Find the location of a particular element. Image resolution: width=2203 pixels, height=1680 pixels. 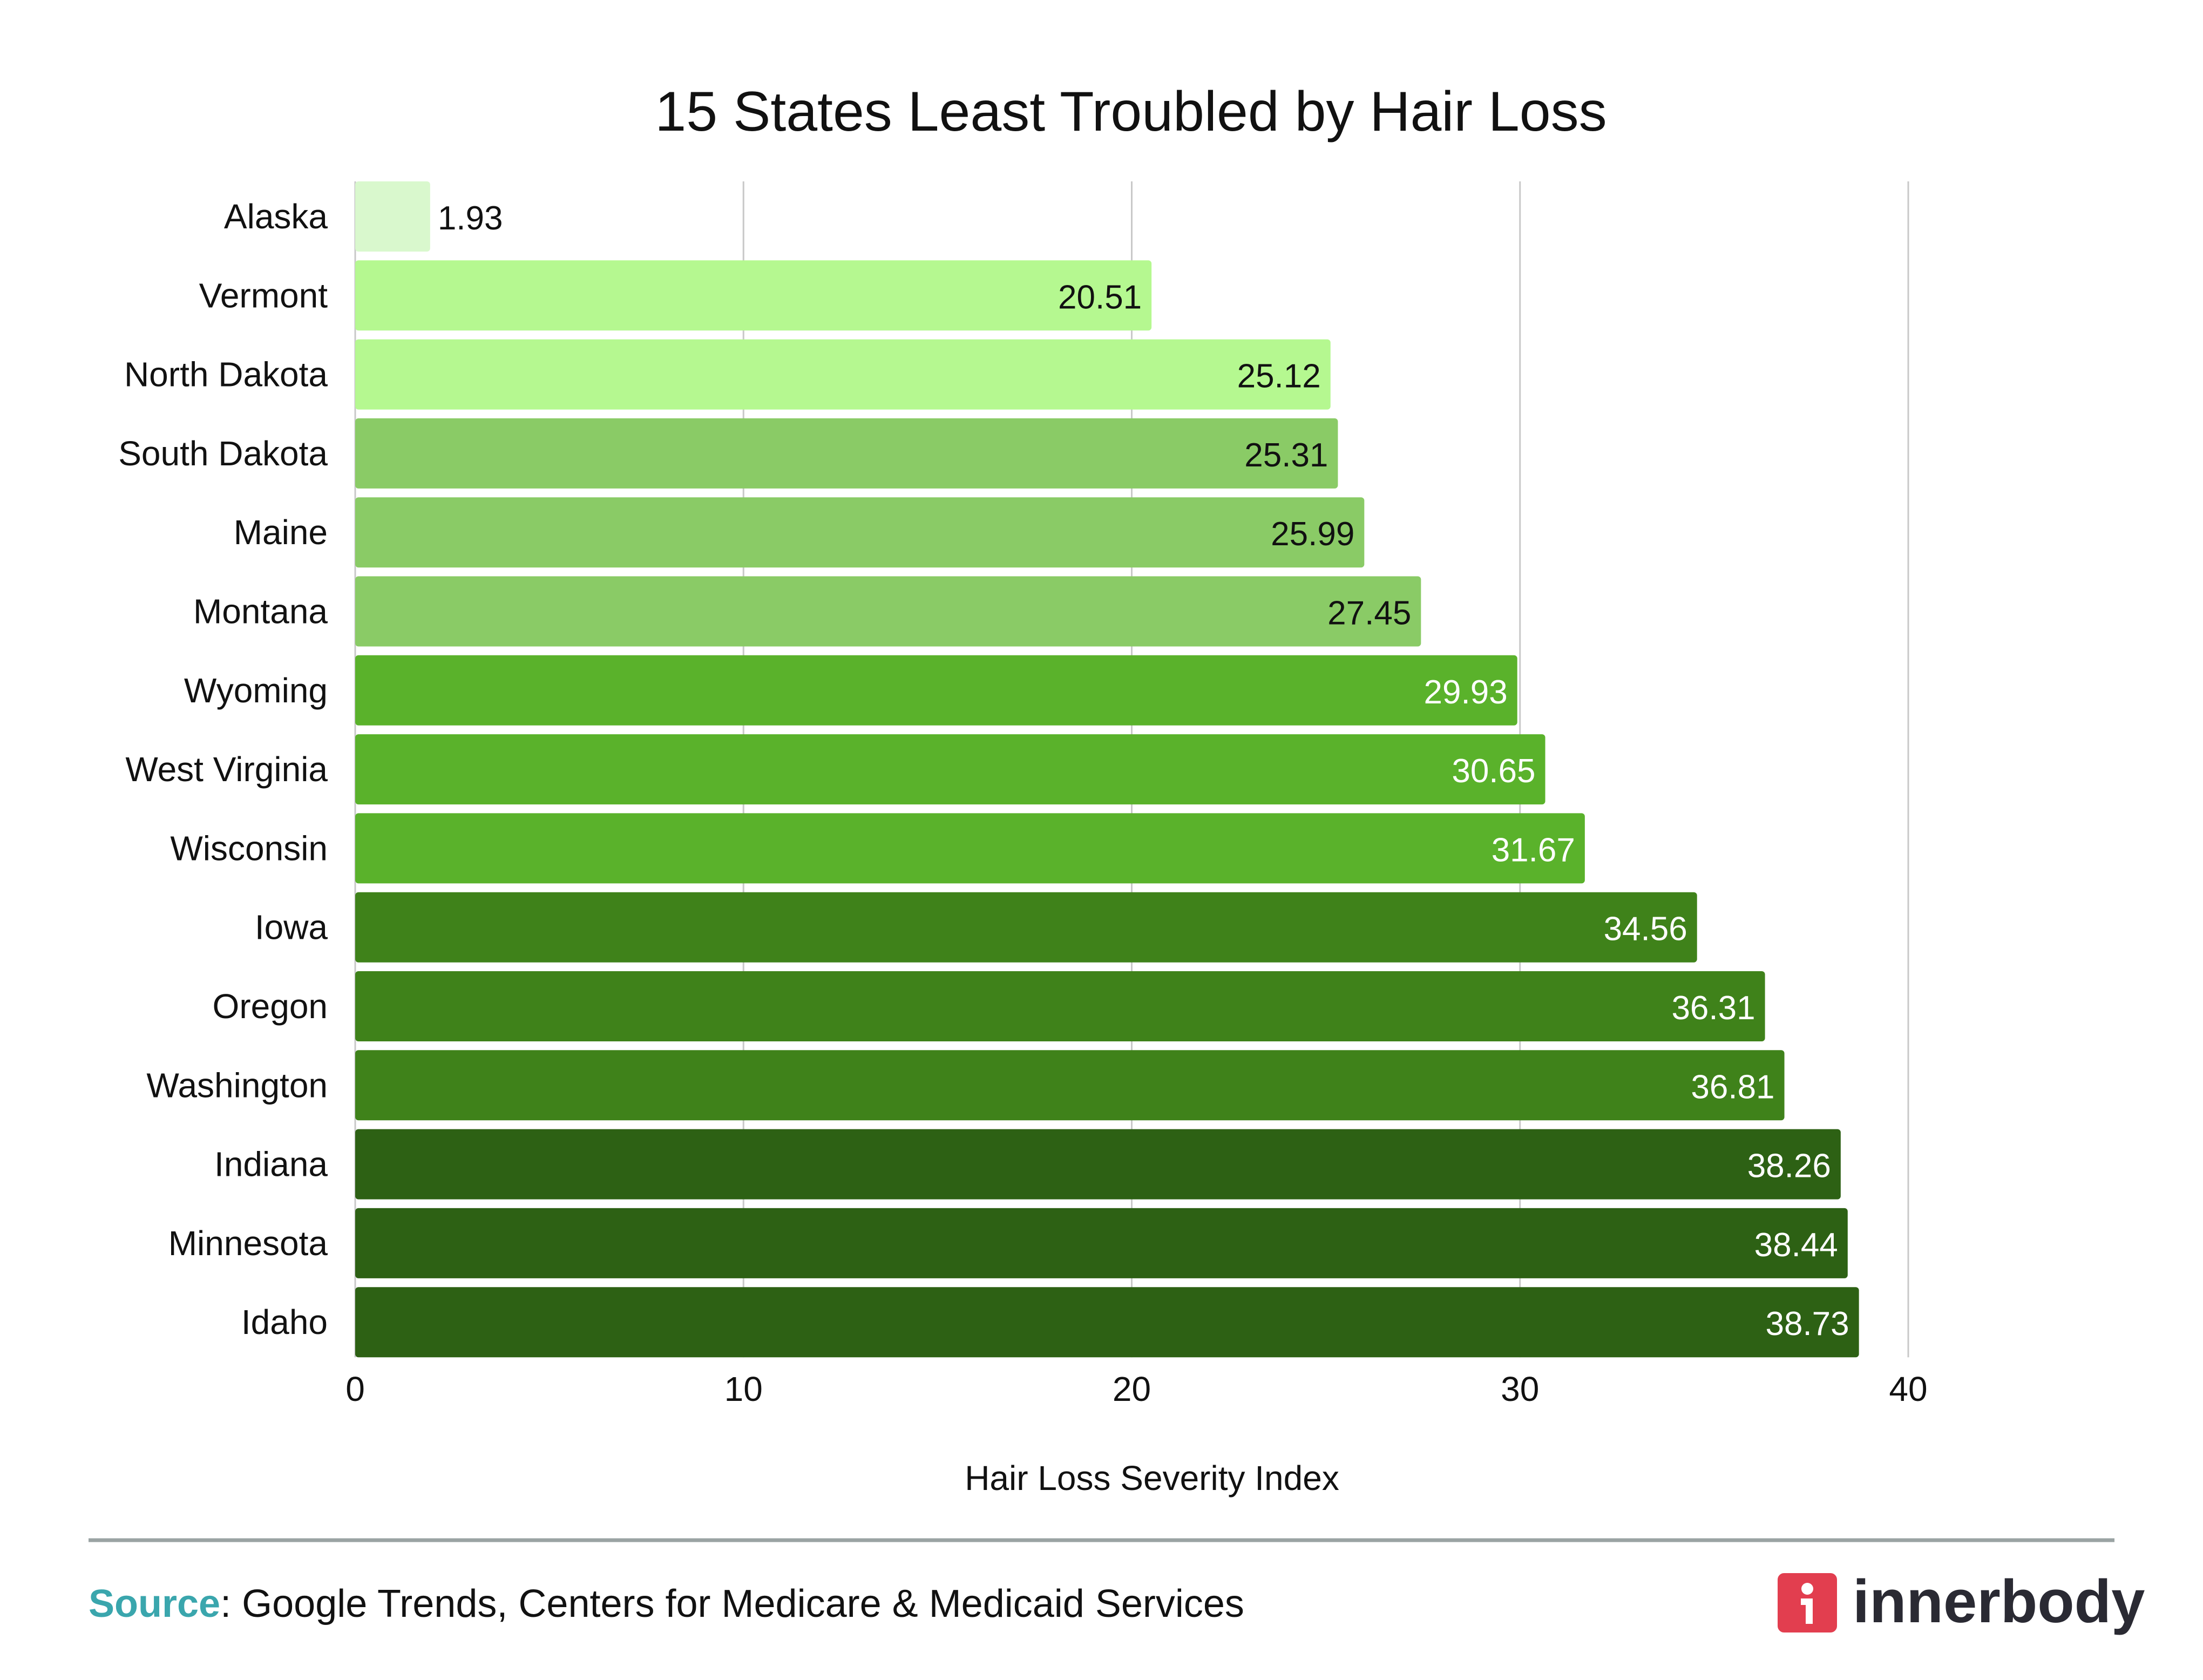

value-label: 34.56 is located at coordinates (1645, 930).